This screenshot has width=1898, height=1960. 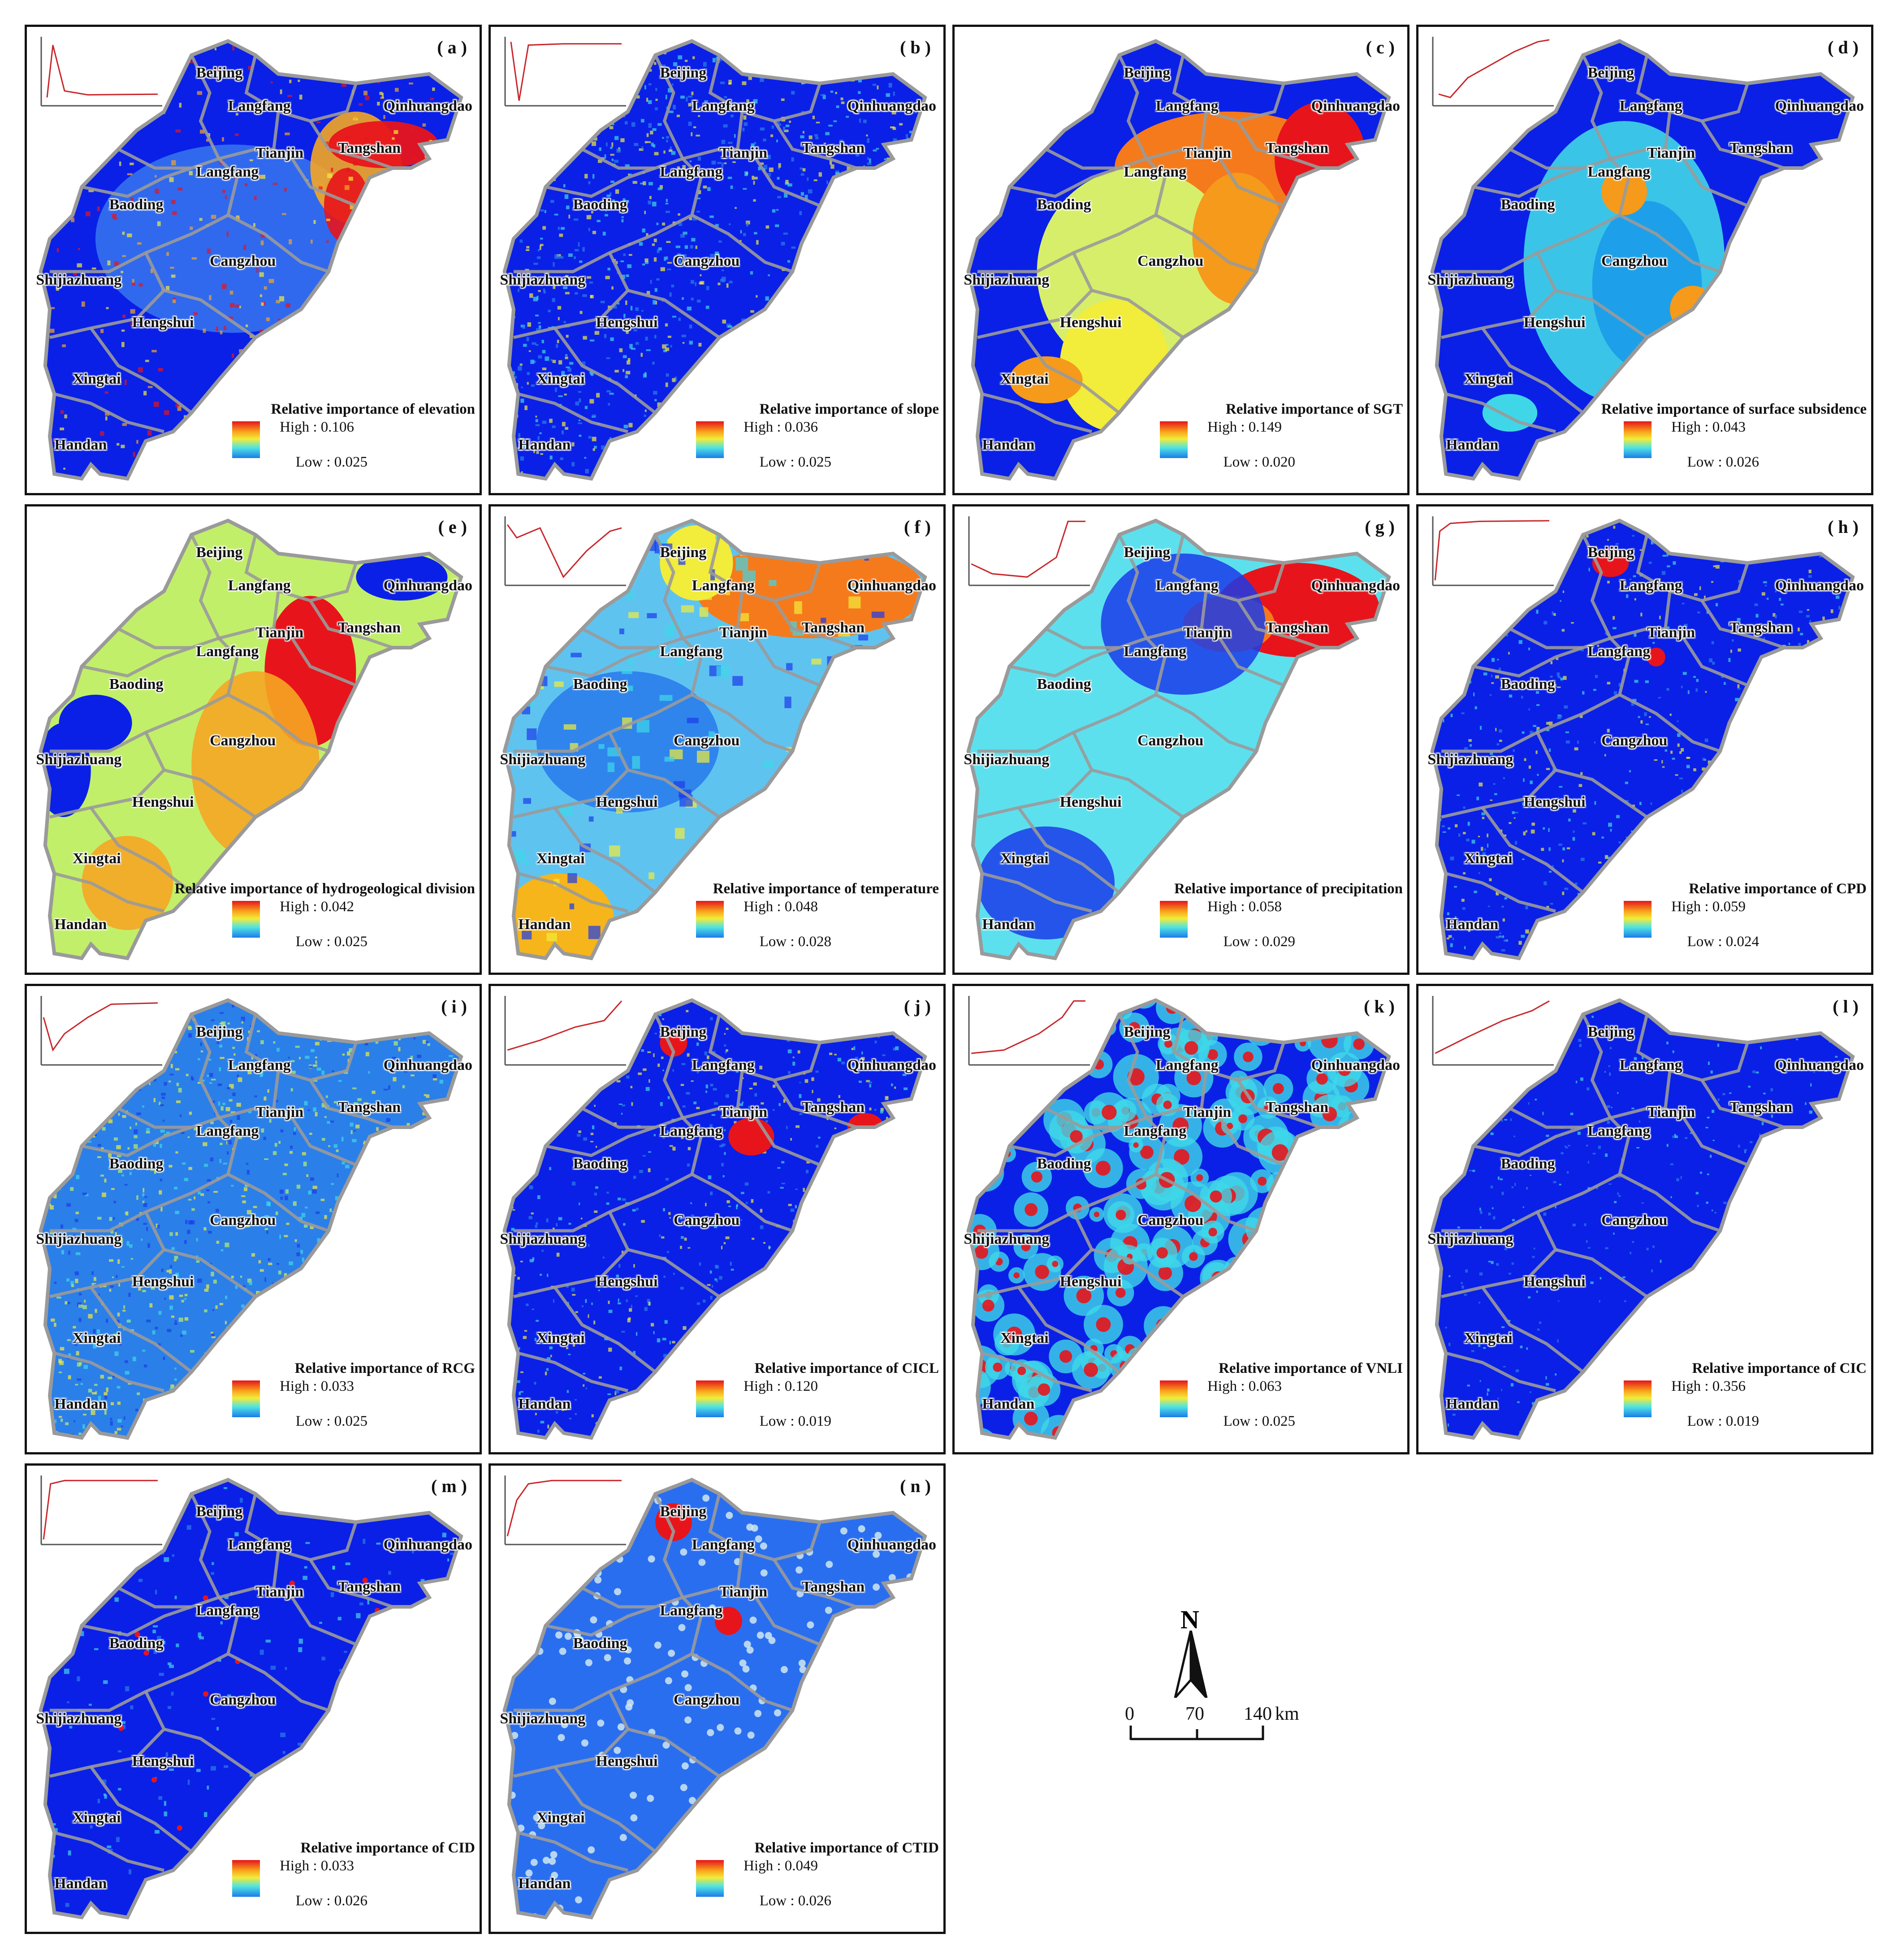 What do you see at coordinates (849, 409) in the screenshot?
I see `legend-title: Relative importance of slope` at bounding box center [849, 409].